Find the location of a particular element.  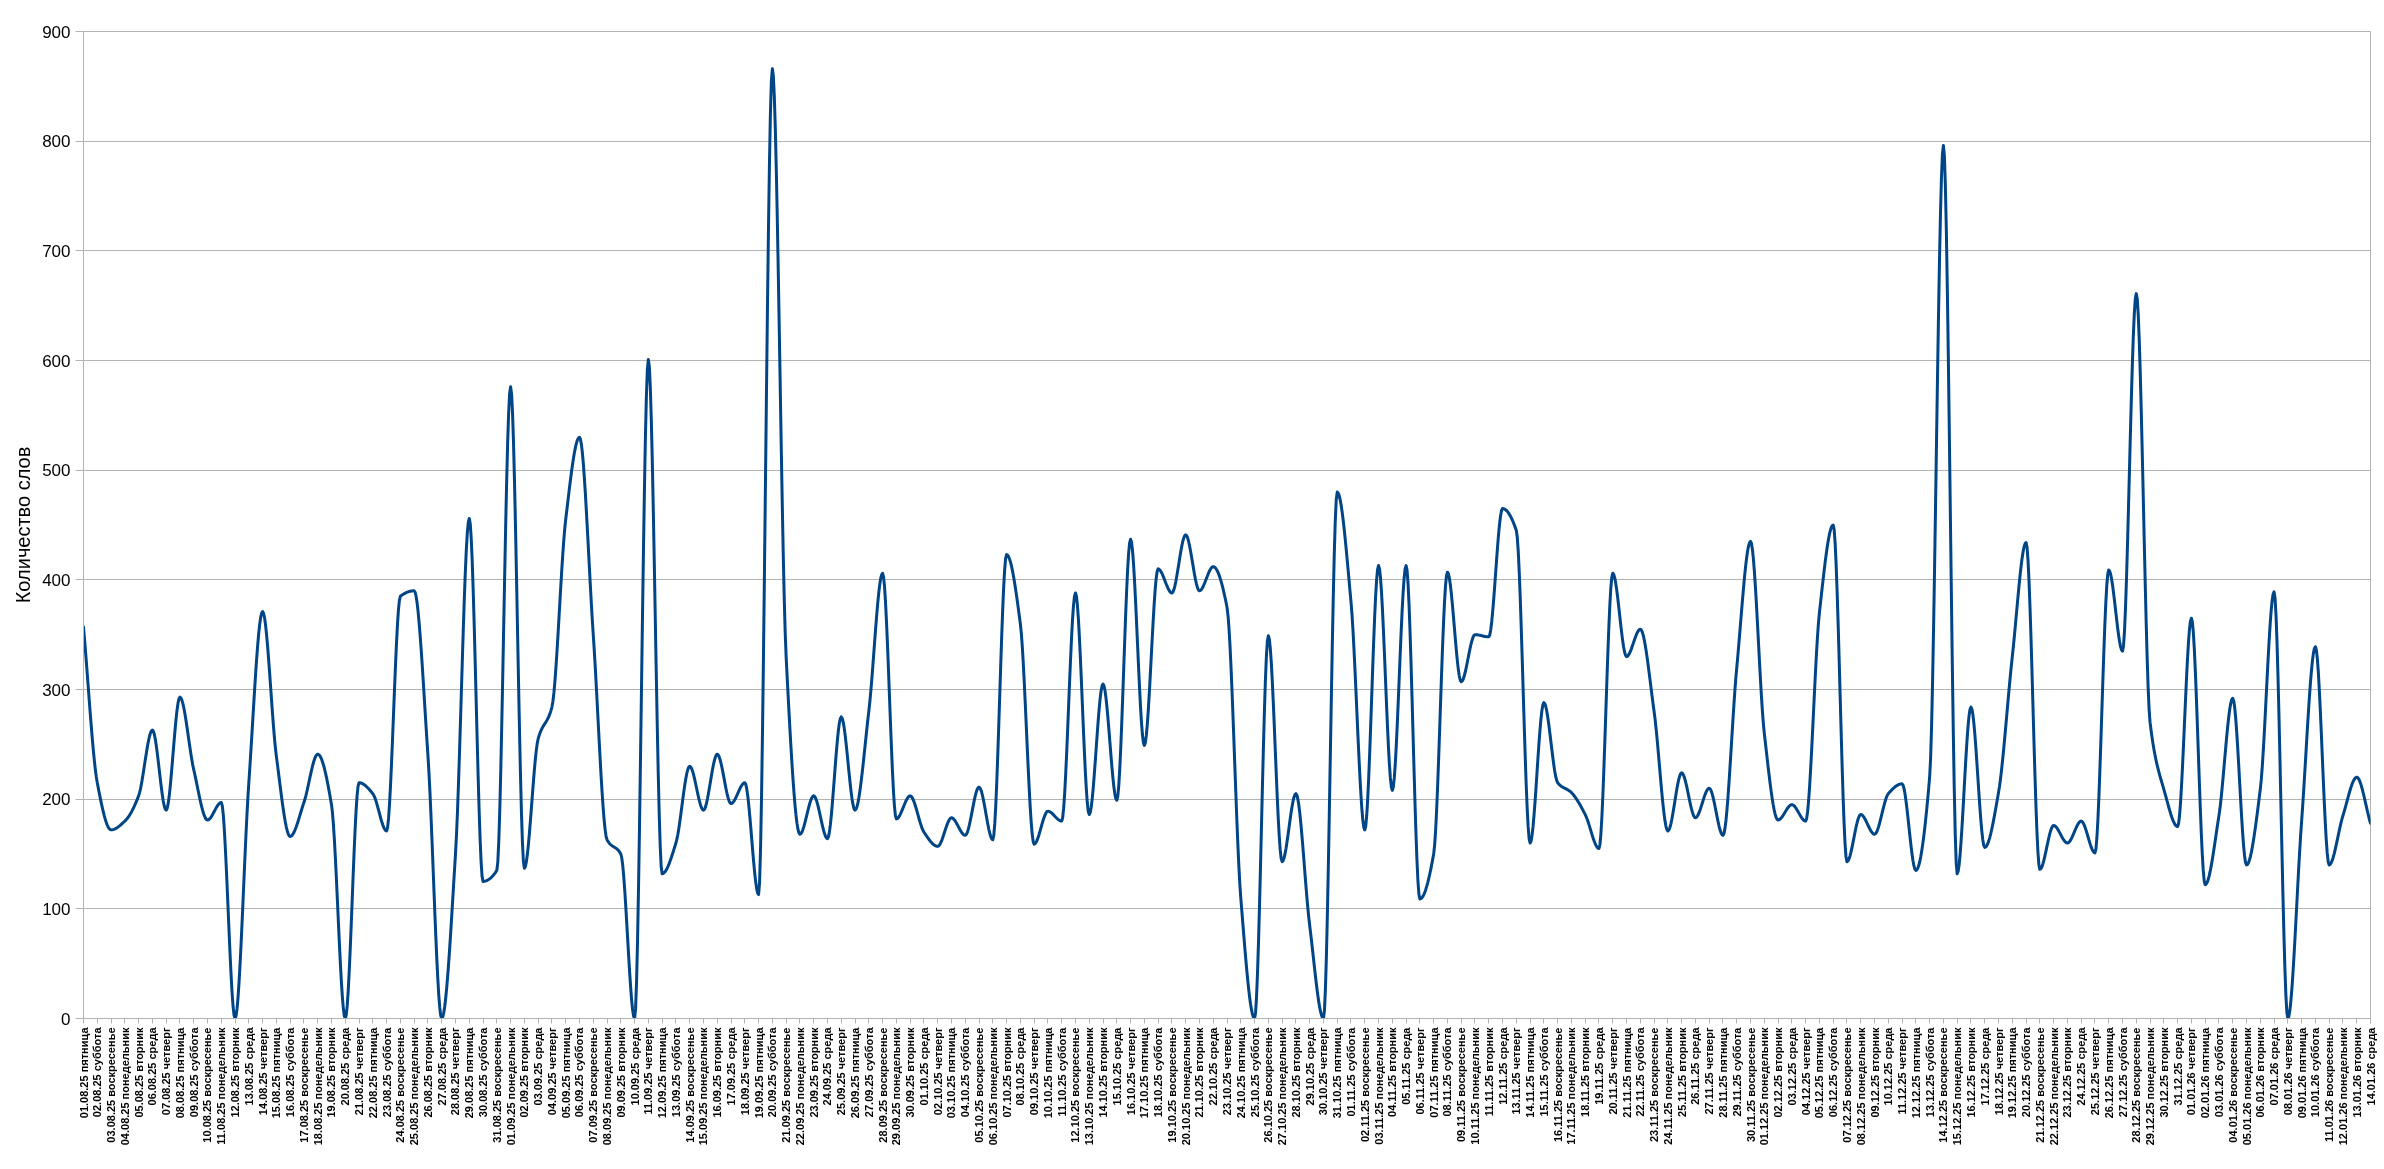

x-tick-label: 14.09.25 воскресенье is located at coordinates (689, 1085).